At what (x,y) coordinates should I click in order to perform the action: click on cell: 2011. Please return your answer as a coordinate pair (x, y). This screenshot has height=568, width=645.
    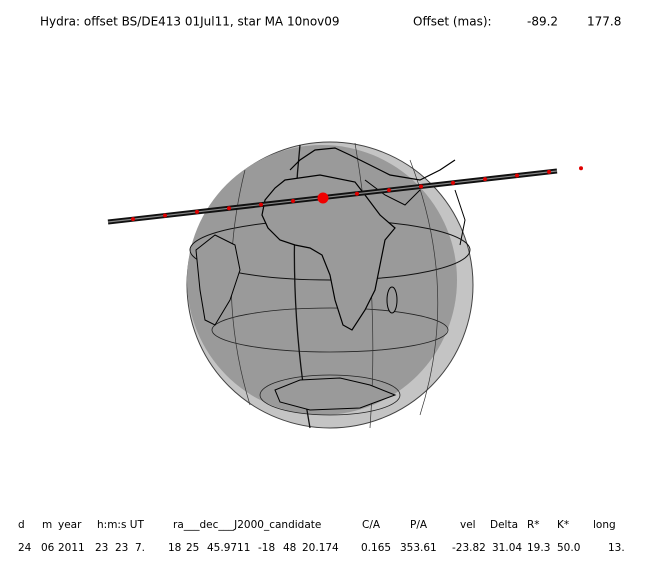
    Looking at the image, I should click on (71, 548).